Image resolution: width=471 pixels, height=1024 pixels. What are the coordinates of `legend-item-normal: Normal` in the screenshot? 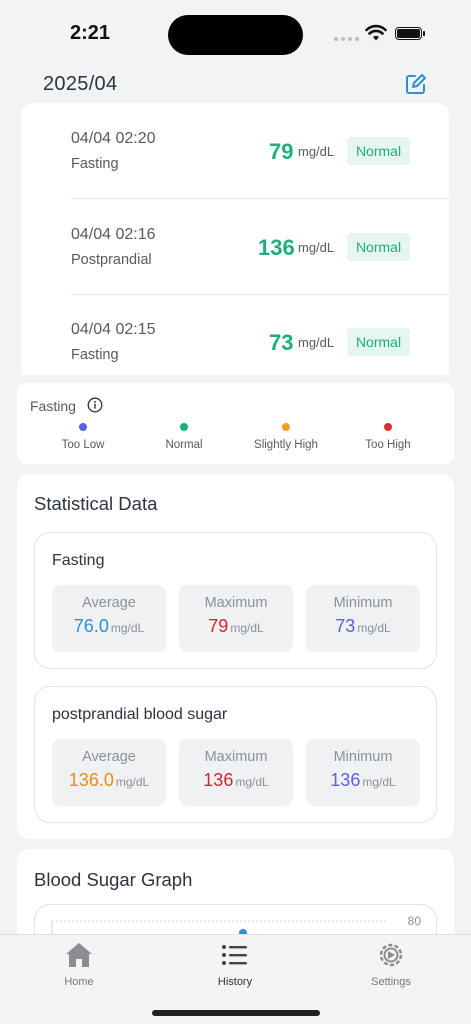 It's located at (184, 437).